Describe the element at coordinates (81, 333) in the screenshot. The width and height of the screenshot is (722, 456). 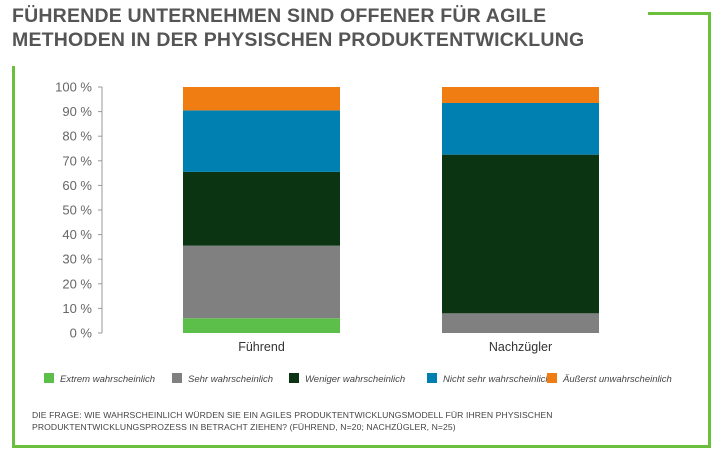
I see `y-tick-label: 0 %` at that location.